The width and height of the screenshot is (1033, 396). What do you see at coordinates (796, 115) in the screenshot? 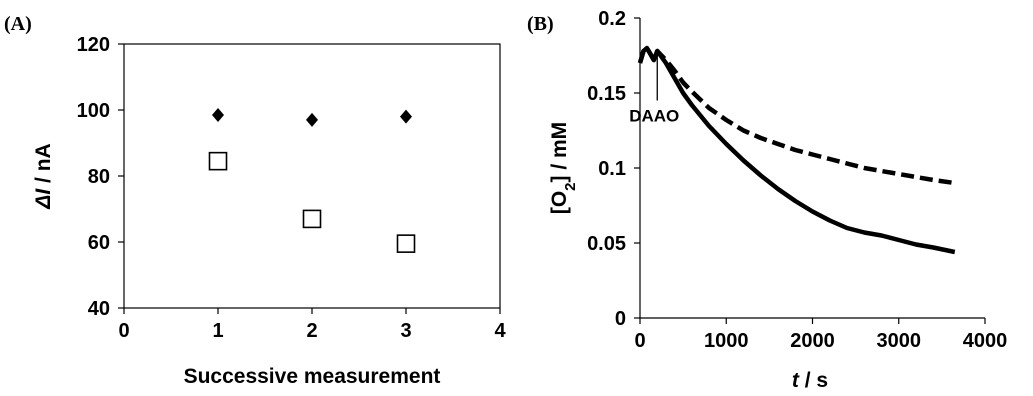
I see `dashed-series-line` at bounding box center [796, 115].